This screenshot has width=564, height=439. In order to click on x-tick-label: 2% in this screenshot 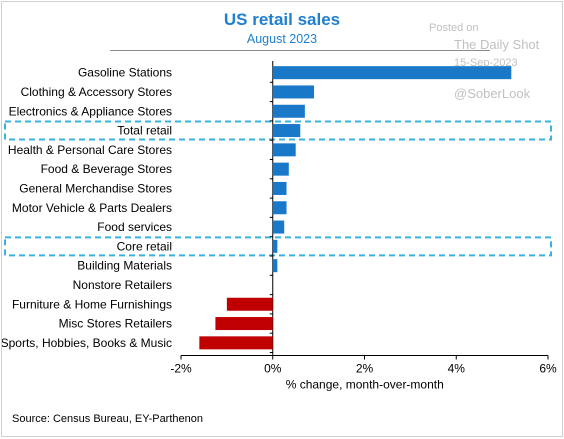, I will do `click(365, 369)`.